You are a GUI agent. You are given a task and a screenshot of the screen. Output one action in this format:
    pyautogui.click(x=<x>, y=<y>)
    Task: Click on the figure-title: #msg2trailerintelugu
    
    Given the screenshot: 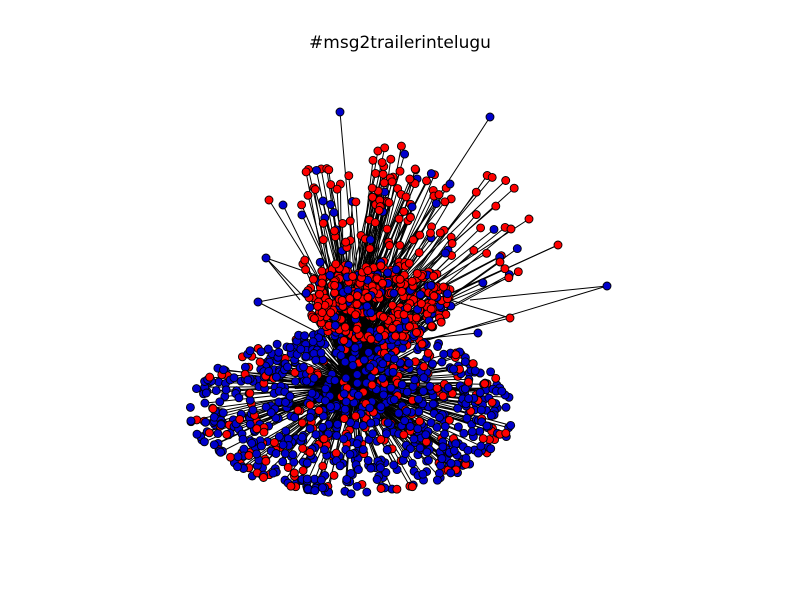 What is the action you would take?
    pyautogui.click(x=400, y=43)
    